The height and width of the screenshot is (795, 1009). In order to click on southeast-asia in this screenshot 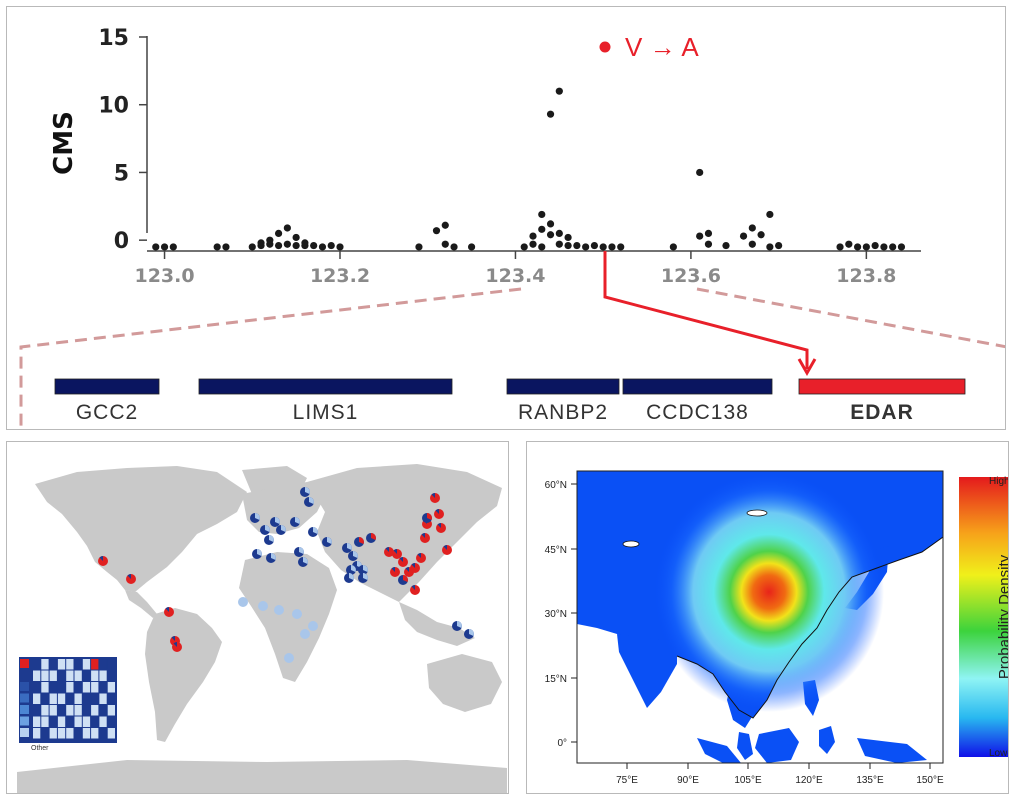, I will do `click(437, 624)`.